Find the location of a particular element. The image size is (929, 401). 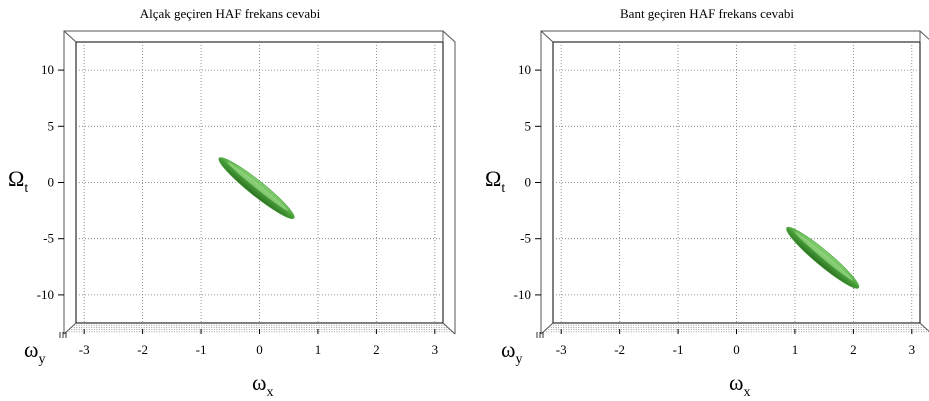

chart-title: Bant geçiren HAF frekans cevabi is located at coordinates (707, 13).